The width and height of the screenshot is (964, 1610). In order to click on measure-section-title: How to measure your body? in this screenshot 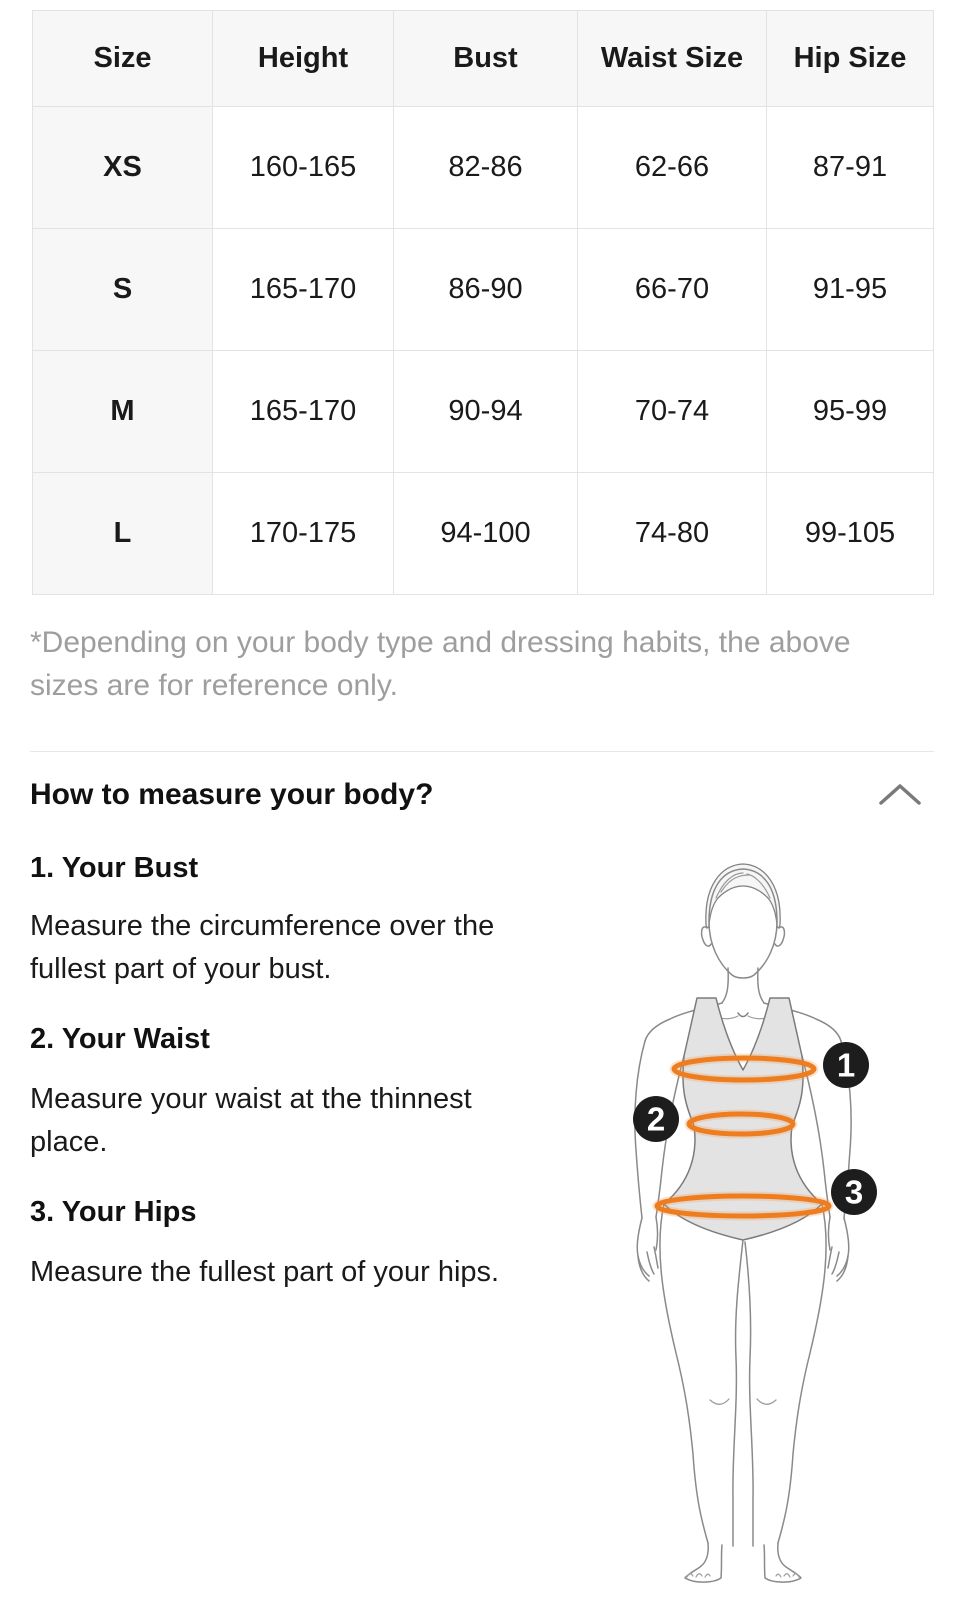, I will do `click(232, 794)`.